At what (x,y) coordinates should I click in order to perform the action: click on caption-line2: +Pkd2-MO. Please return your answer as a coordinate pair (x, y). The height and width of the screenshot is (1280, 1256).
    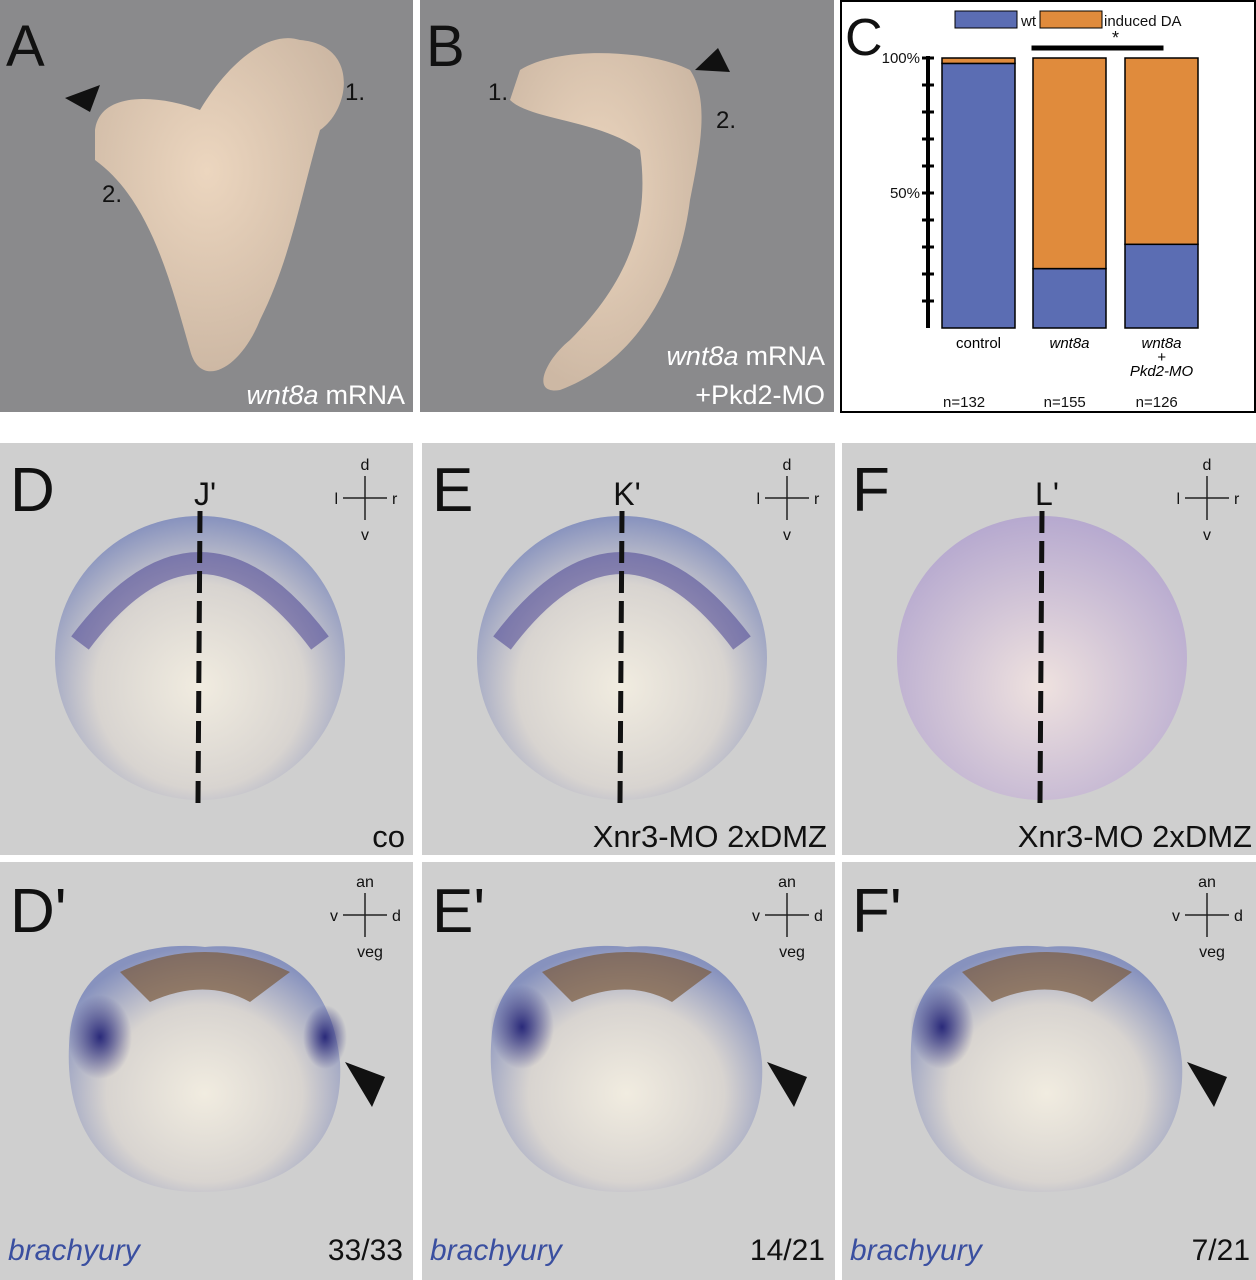
    Looking at the image, I should click on (760, 395).